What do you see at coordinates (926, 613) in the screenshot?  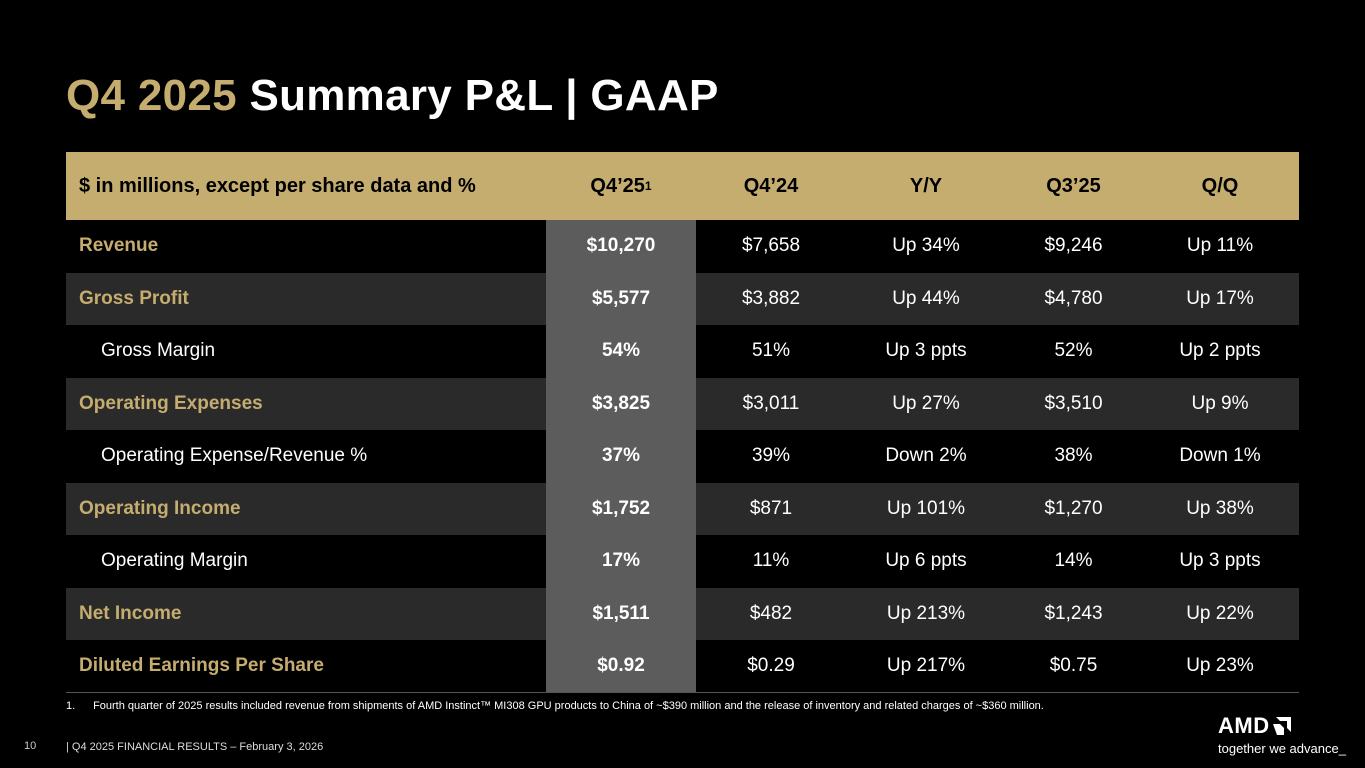 I see `row-value: Up 213%` at bounding box center [926, 613].